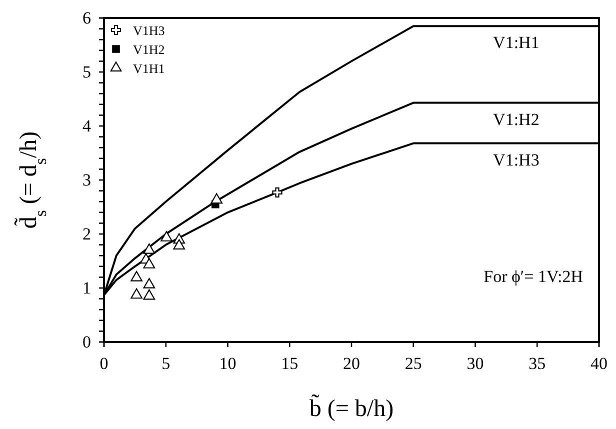 The image size is (616, 429). Describe the element at coordinates (86, 180) in the screenshot. I see `y-tick-label: 3` at that location.